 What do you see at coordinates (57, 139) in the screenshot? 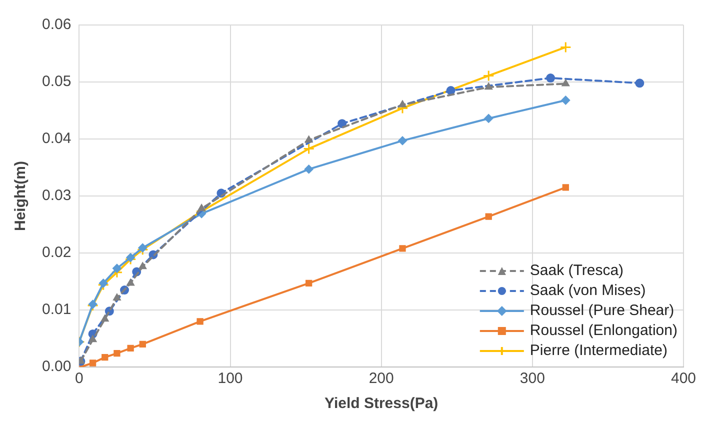
I see `y-tick-label: 0.04` at bounding box center [57, 139].